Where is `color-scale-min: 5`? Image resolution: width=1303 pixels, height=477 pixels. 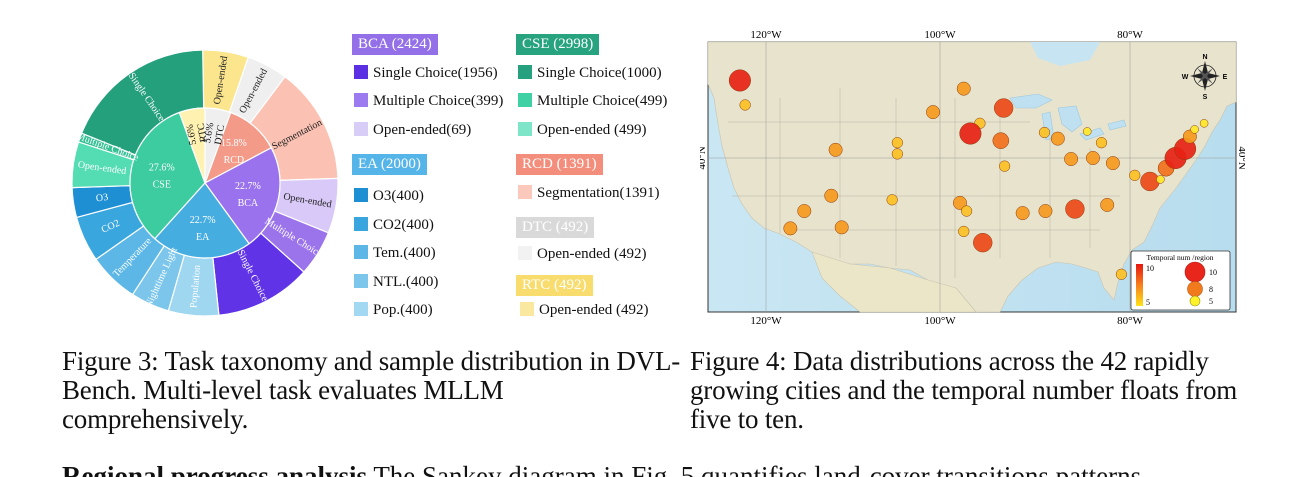 color-scale-min: 5 is located at coordinates (1148, 302).